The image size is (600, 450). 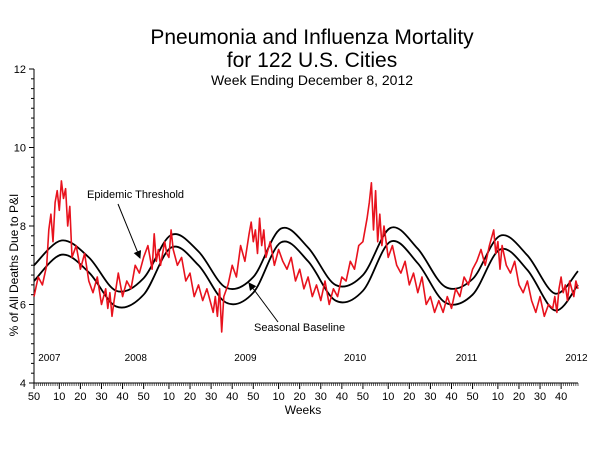 I want to click on y-axis-label: % of All Deaths Due to P&I, so click(x=14, y=265).